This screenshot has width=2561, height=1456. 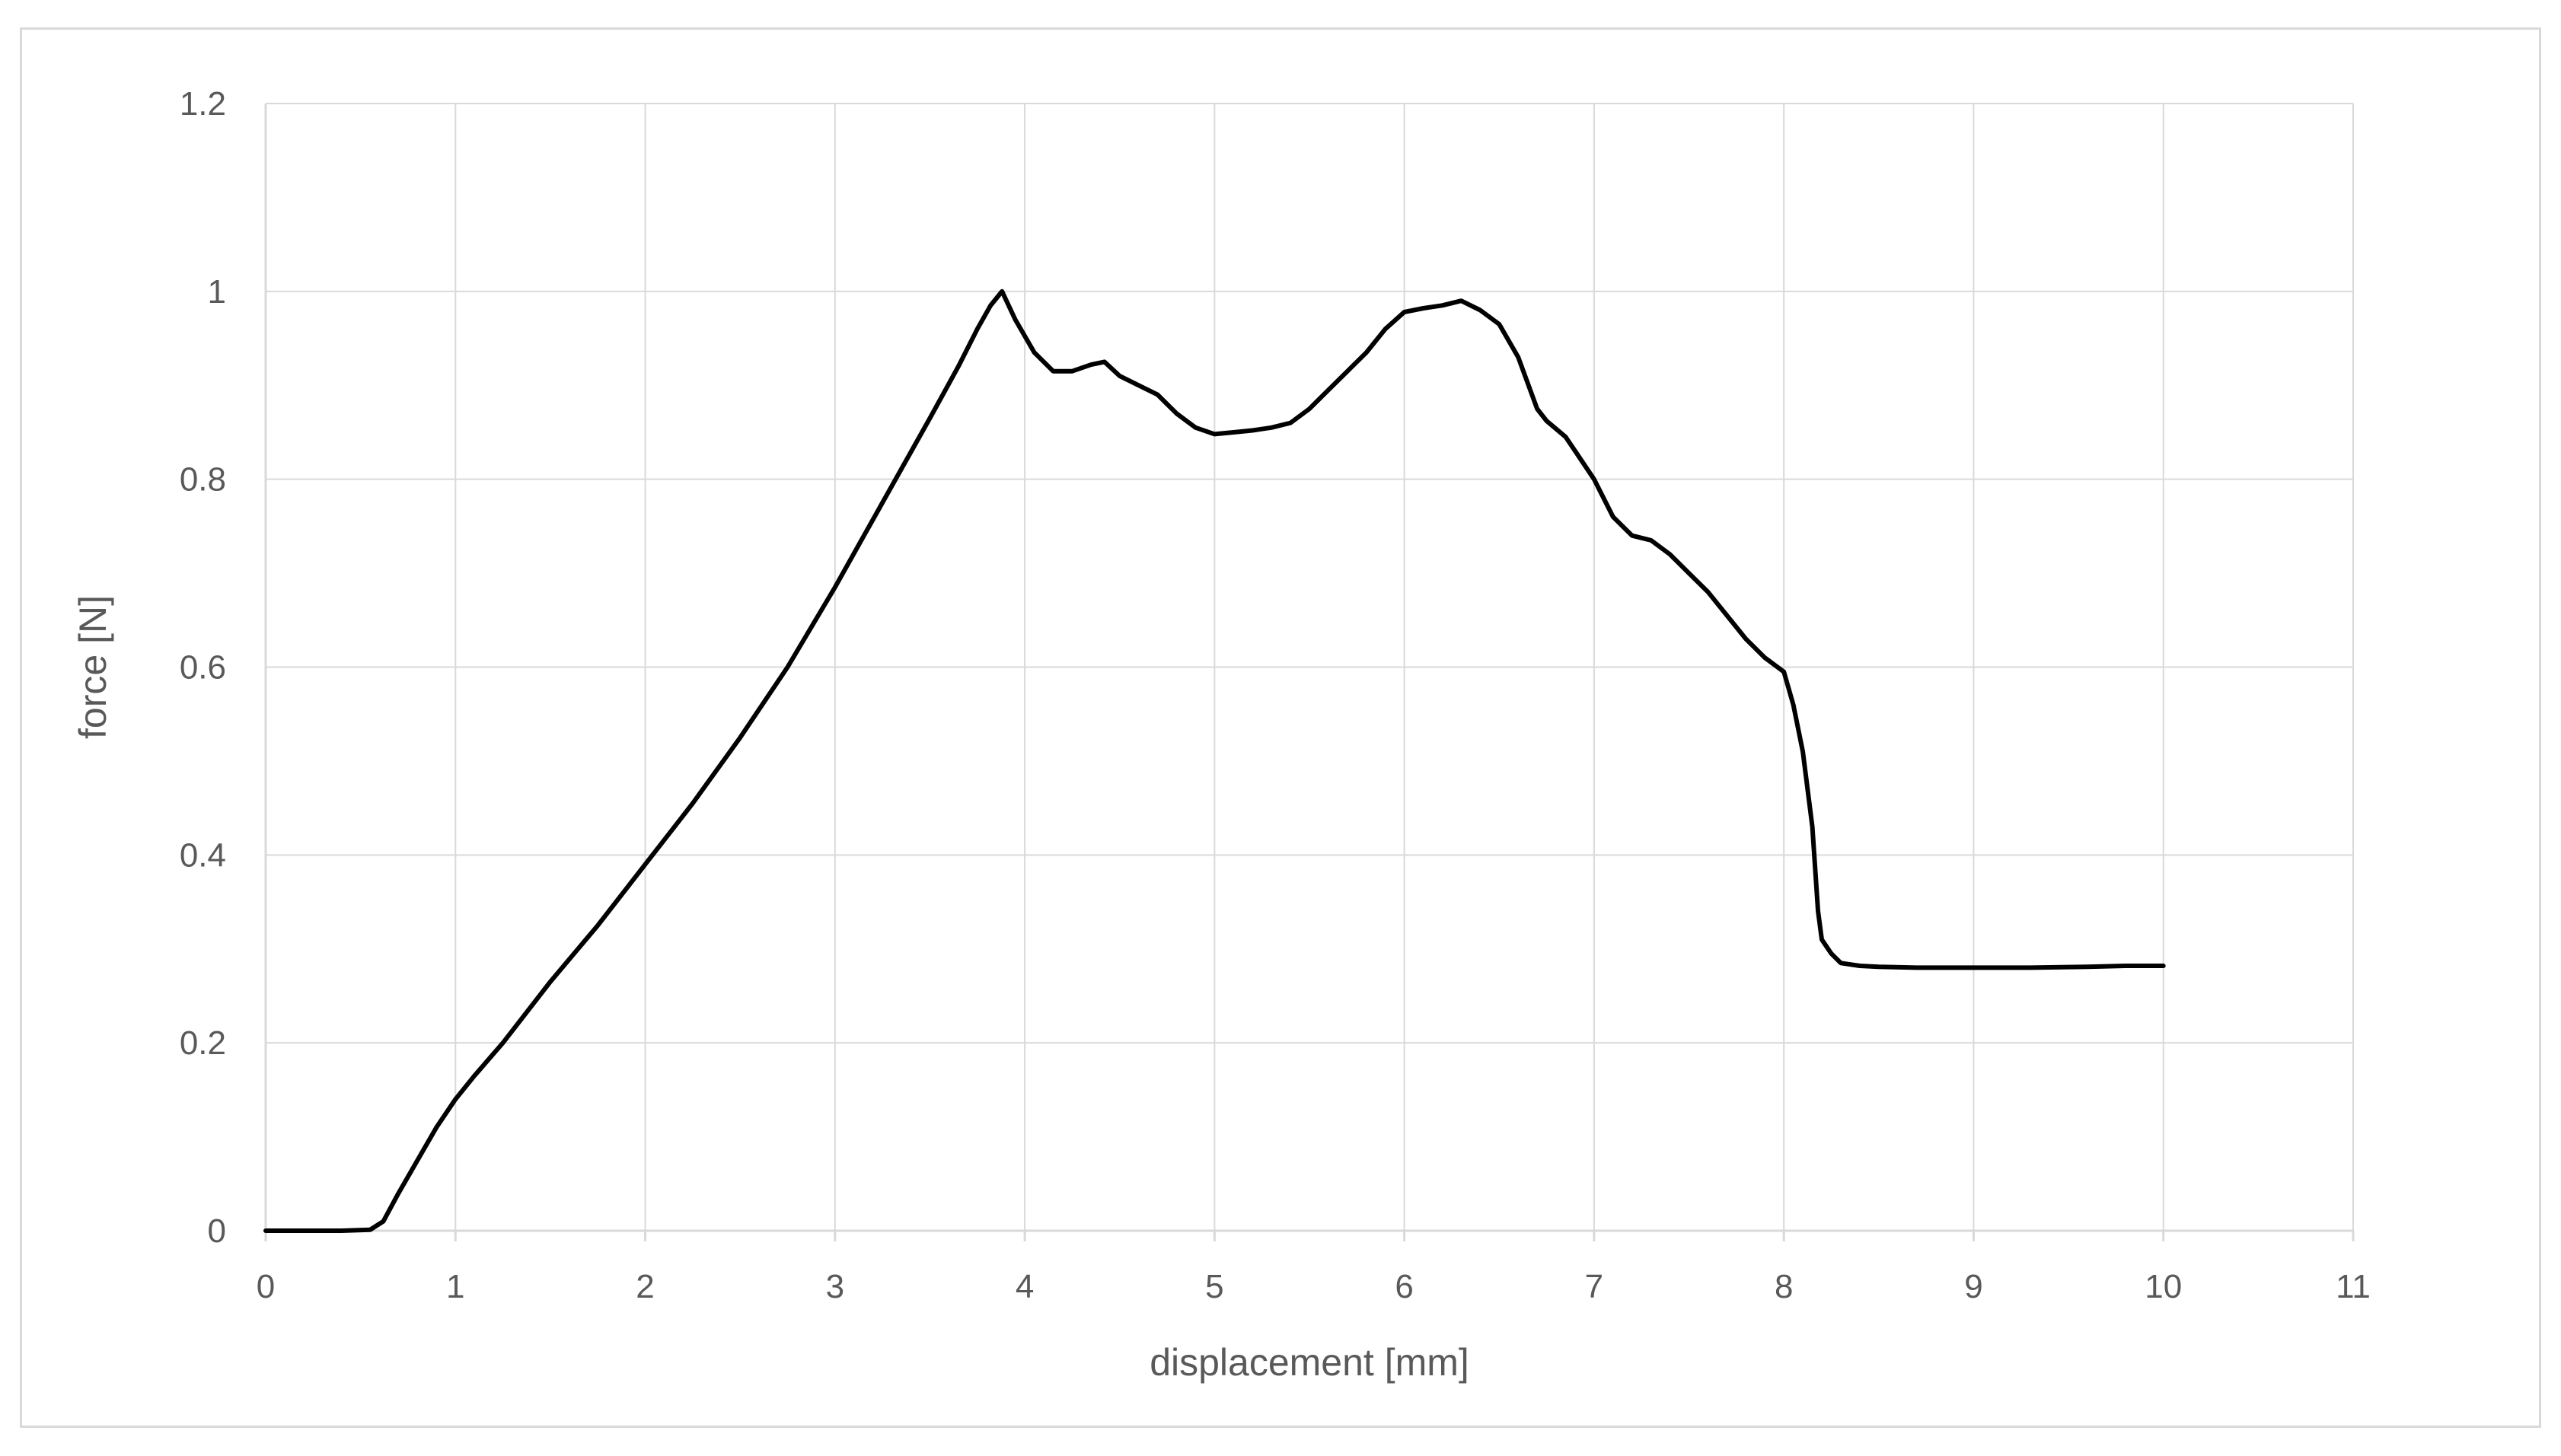 I want to click on x-tick-label: 4, so click(x=1025, y=1286).